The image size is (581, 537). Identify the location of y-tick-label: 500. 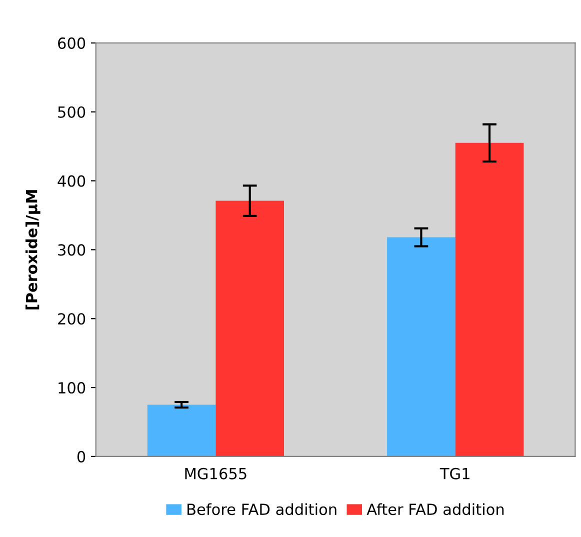
(72, 112).